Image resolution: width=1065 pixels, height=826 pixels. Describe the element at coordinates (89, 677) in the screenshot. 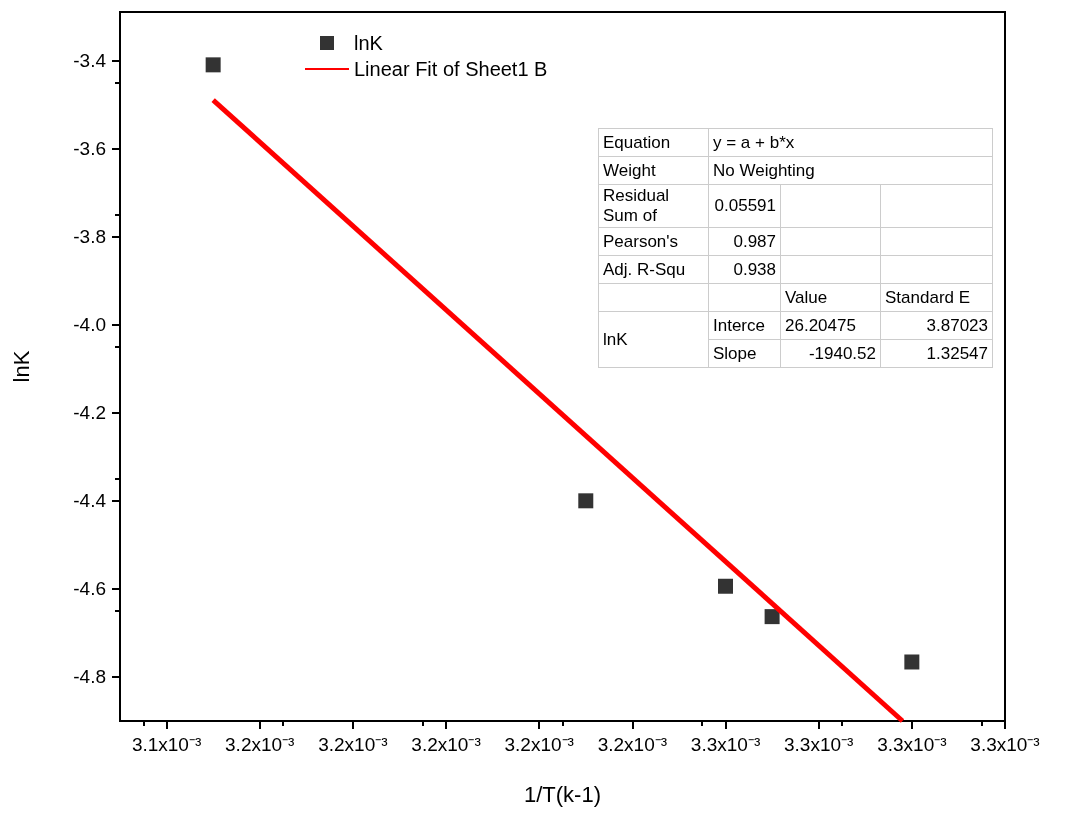

I see `y-tick-label: -4.8` at that location.